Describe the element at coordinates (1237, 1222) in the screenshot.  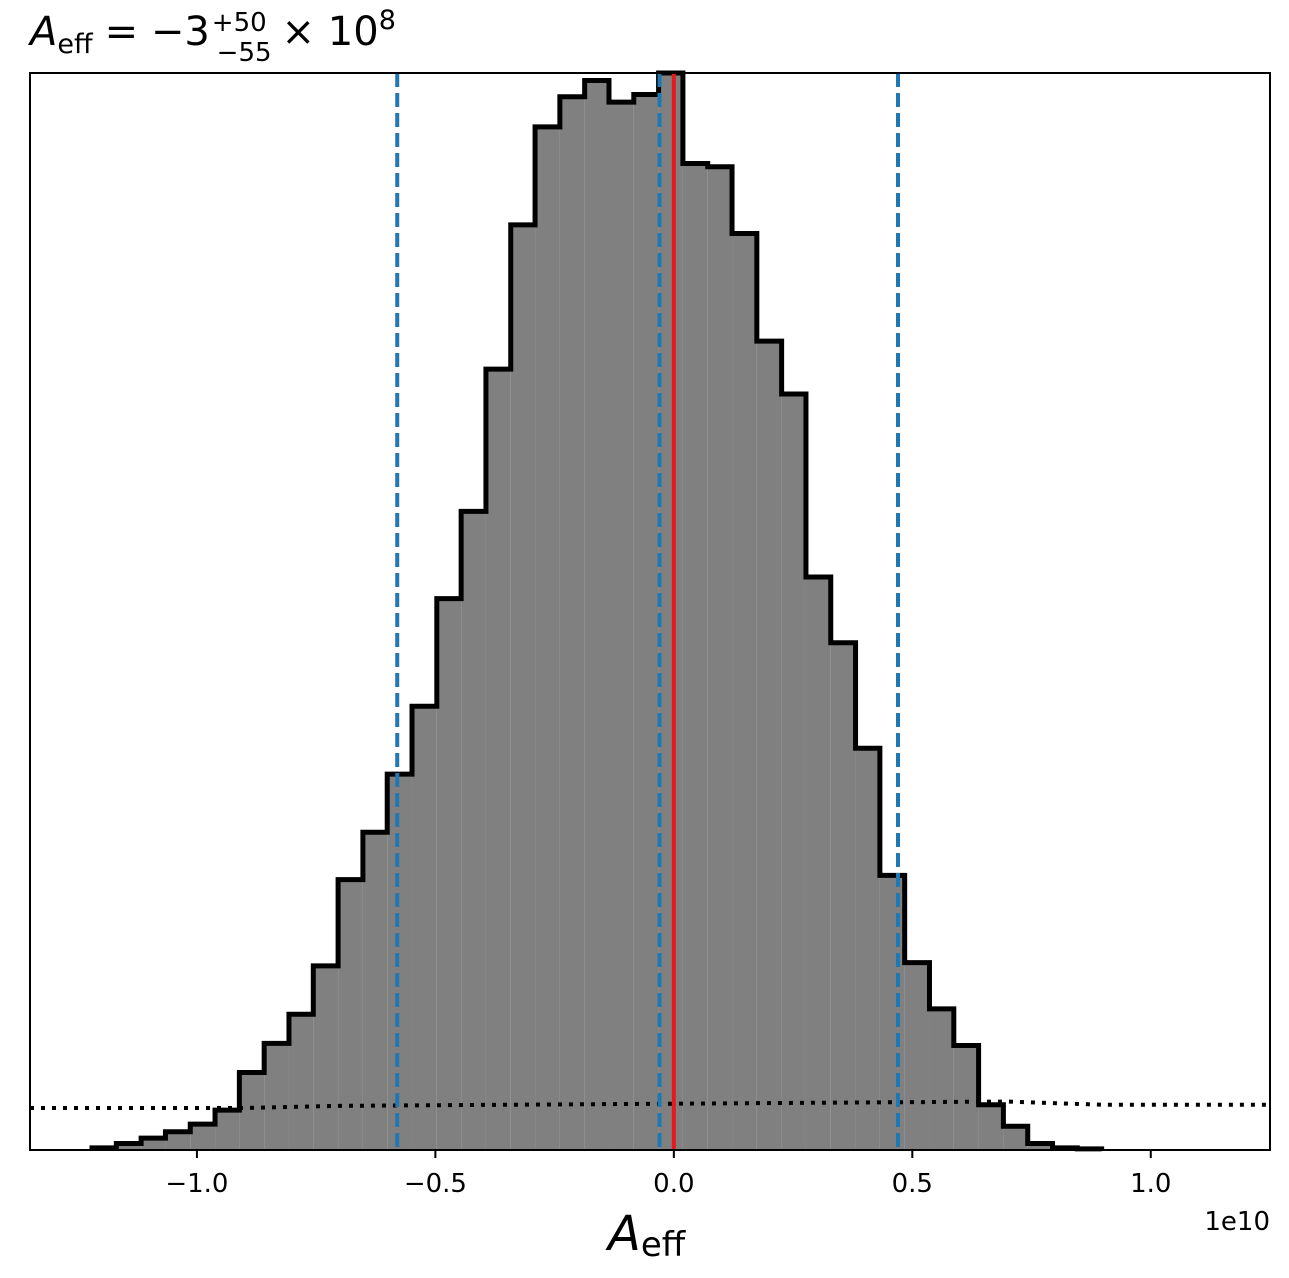
I see `x-axis-offset-label: 1e10` at that location.